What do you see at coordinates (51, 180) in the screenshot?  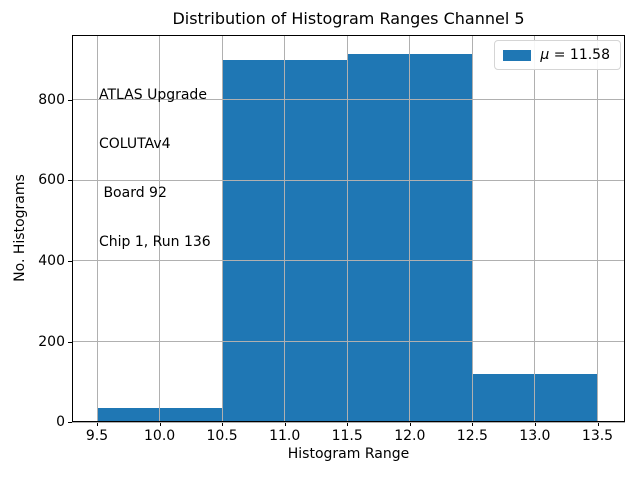 I see `y-tick-label: 600` at bounding box center [51, 180].